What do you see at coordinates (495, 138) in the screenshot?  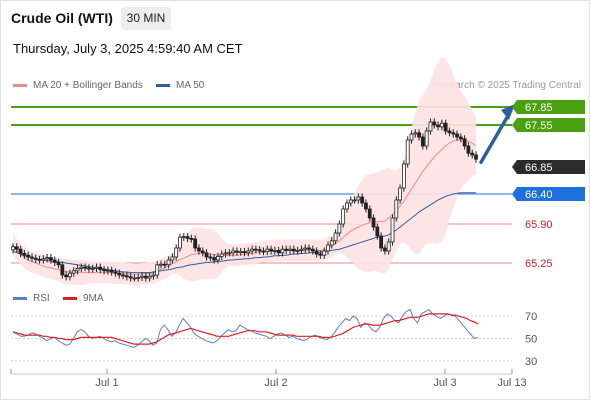 I see `forecast-arrow-shaft` at bounding box center [495, 138].